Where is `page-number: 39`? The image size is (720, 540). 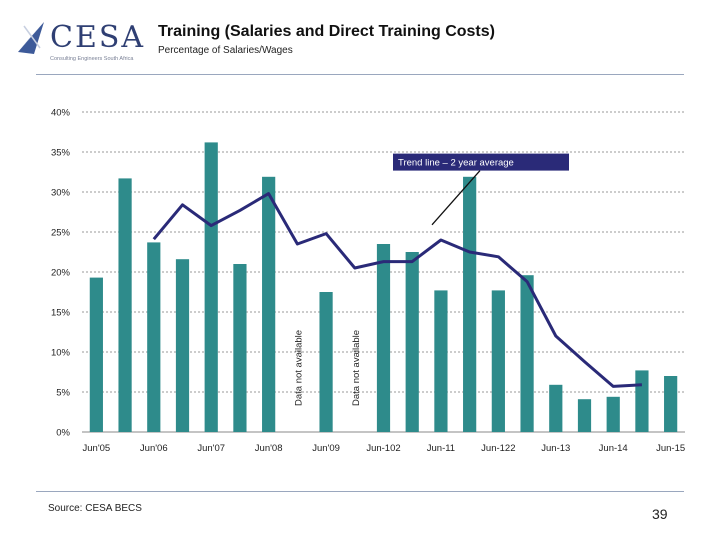 page-number: 39 is located at coordinates (660, 514).